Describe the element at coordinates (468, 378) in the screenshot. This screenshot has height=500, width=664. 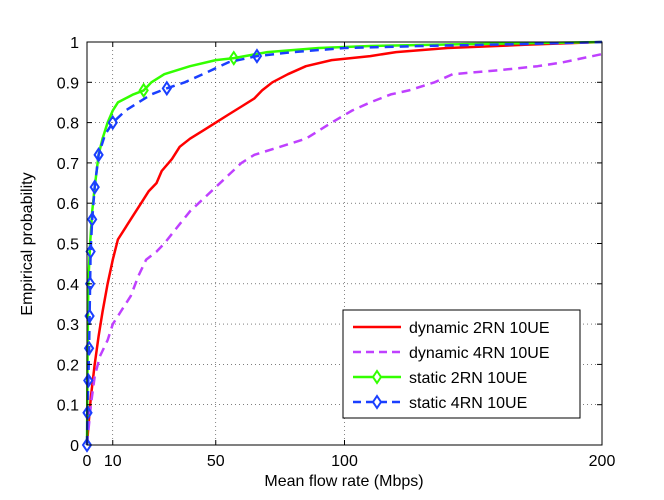
I see `legend-label-3: static 2RN 10UE` at that location.